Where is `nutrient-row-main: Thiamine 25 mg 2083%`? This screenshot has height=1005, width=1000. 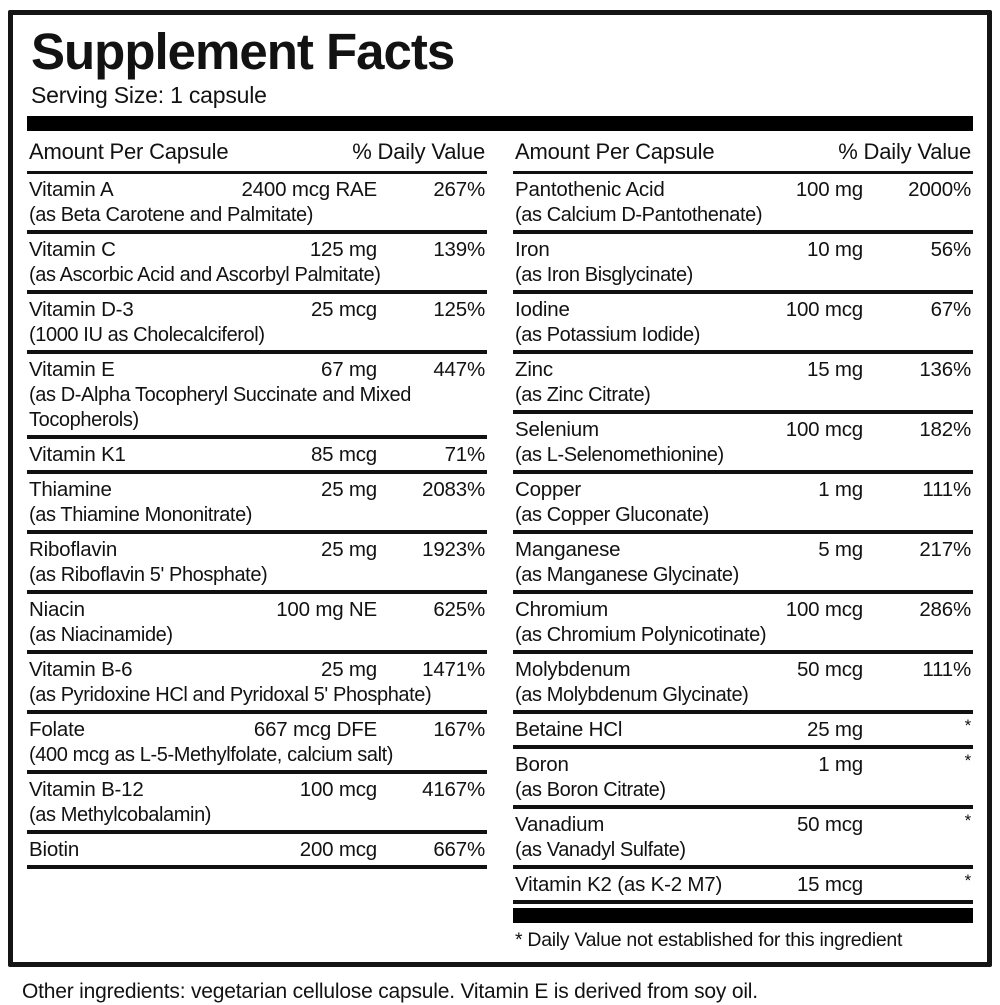
nutrient-row-main: Thiamine 25 mg 2083% is located at coordinates (257, 489).